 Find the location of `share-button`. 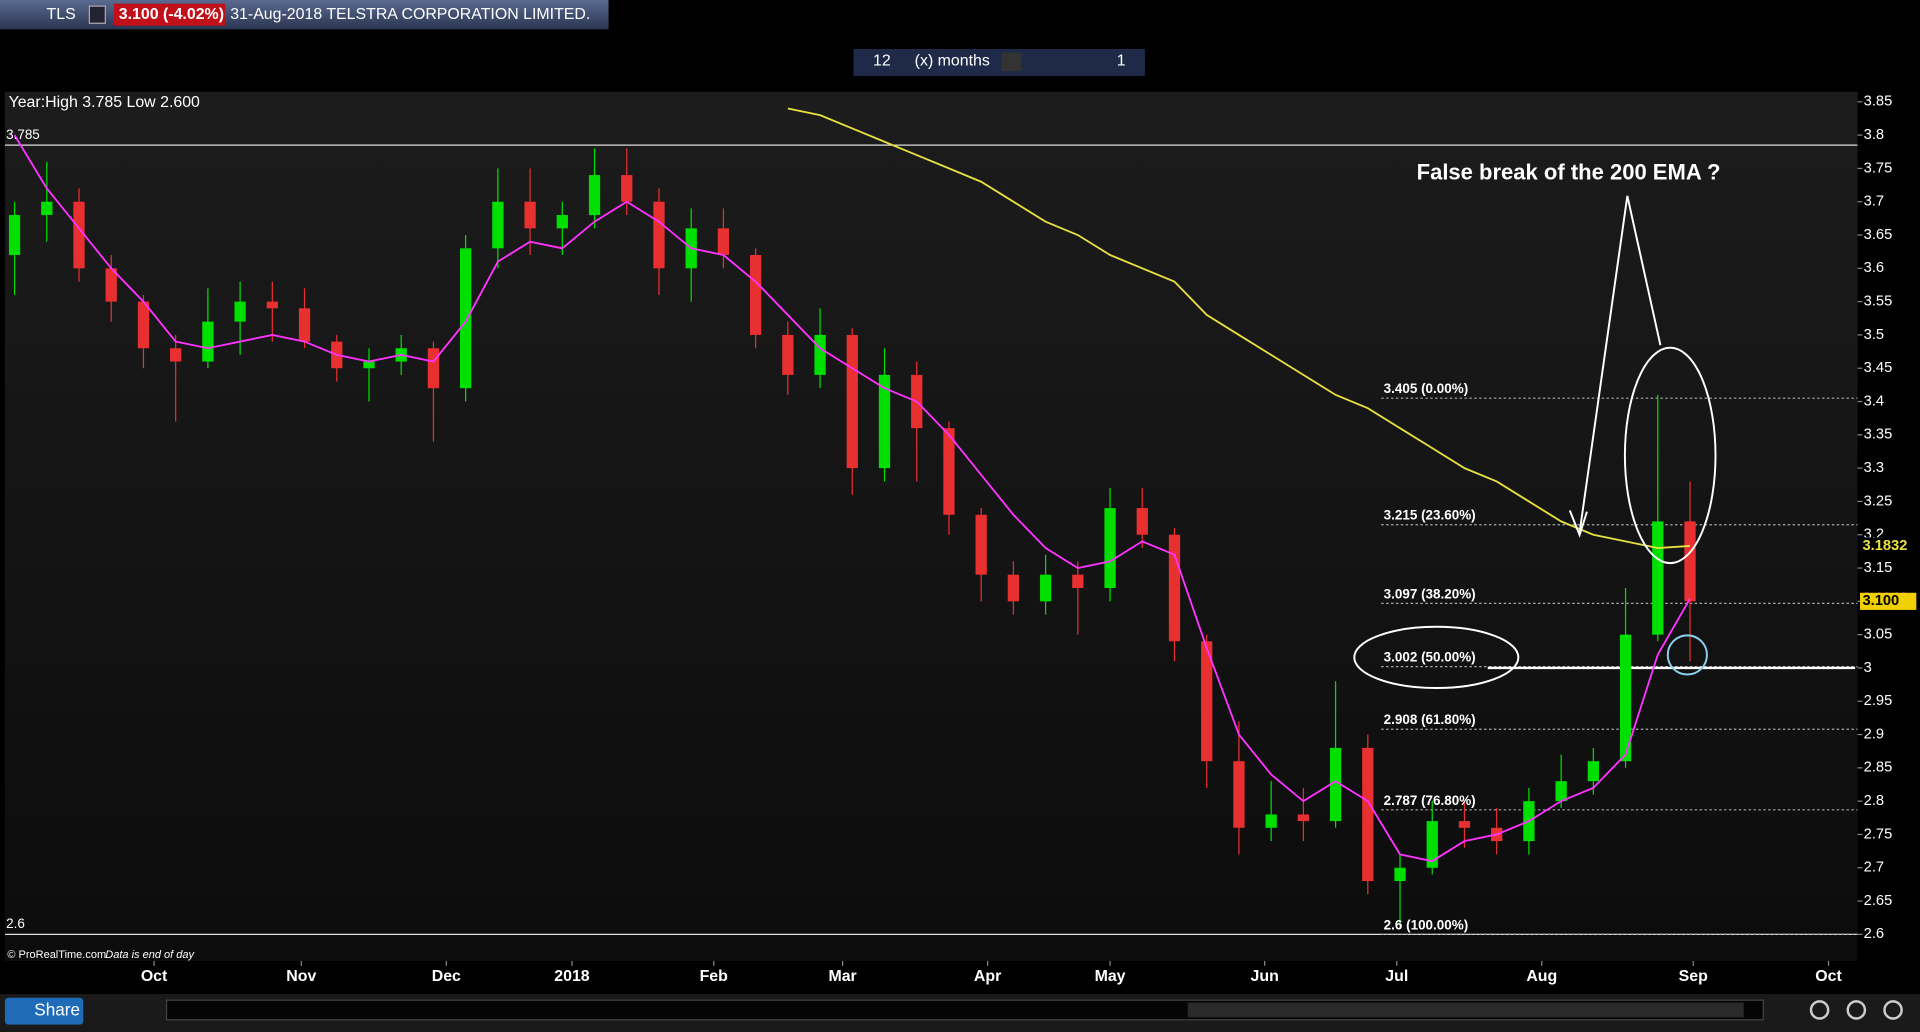

share-button is located at coordinates (44, 1011).